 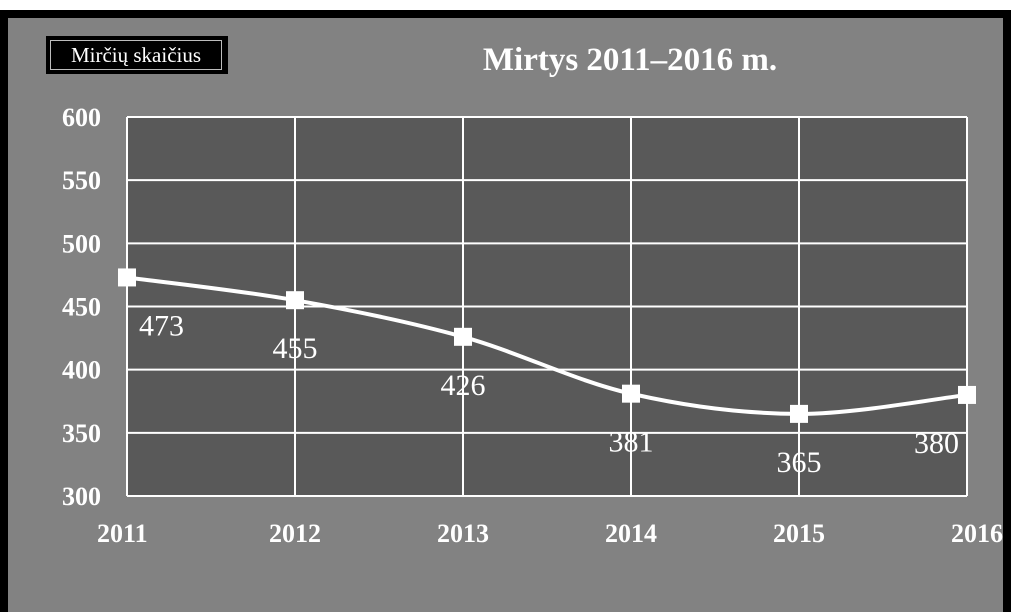 What do you see at coordinates (81, 243) in the screenshot?
I see `y-tick-label: 500` at bounding box center [81, 243].